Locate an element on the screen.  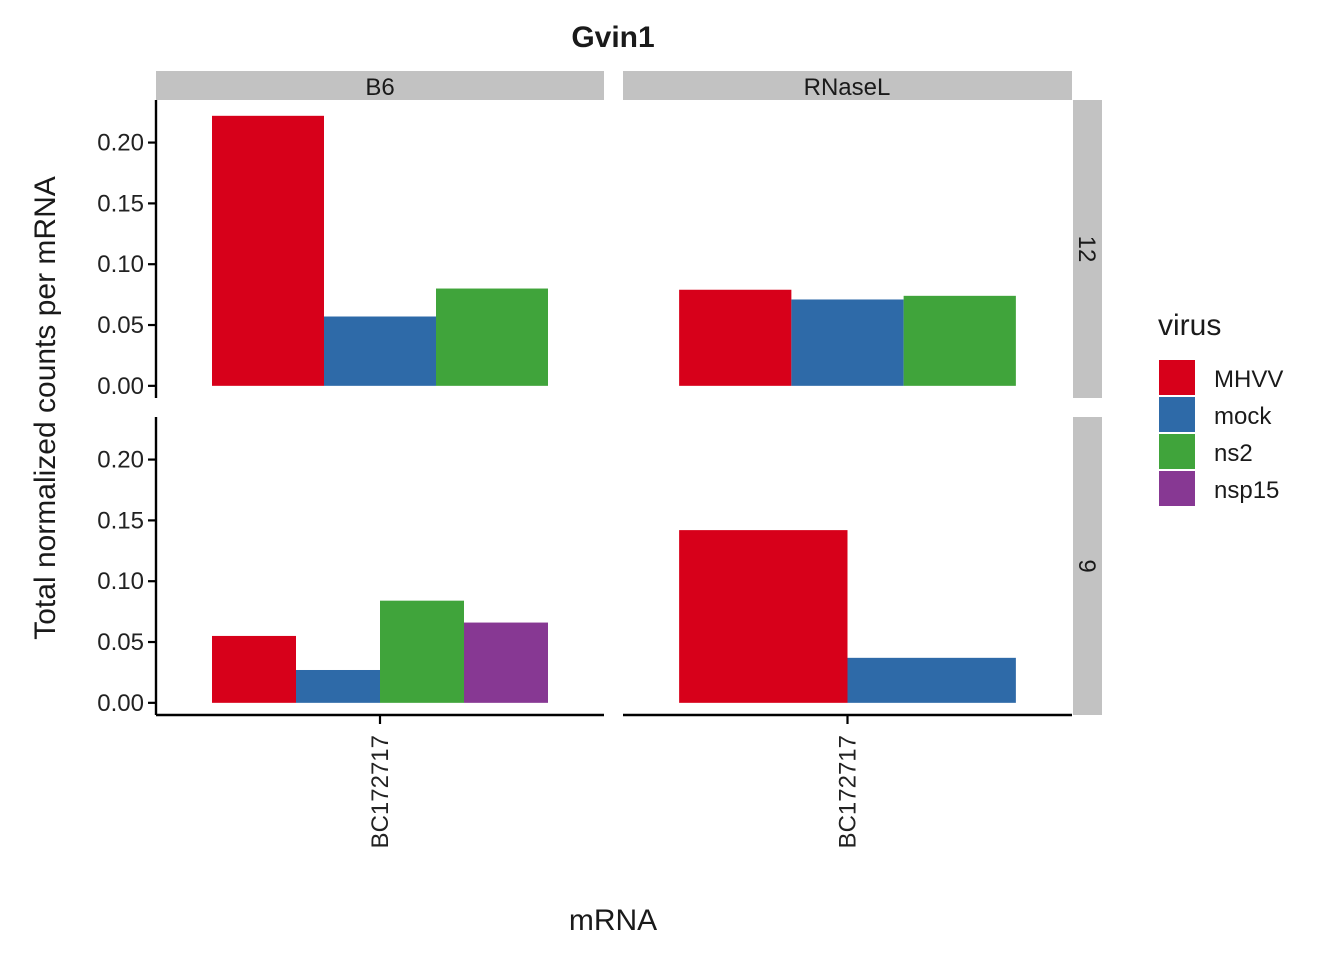
strip-col-rnasel-label: RNaseL is located at coordinates (847, 87).